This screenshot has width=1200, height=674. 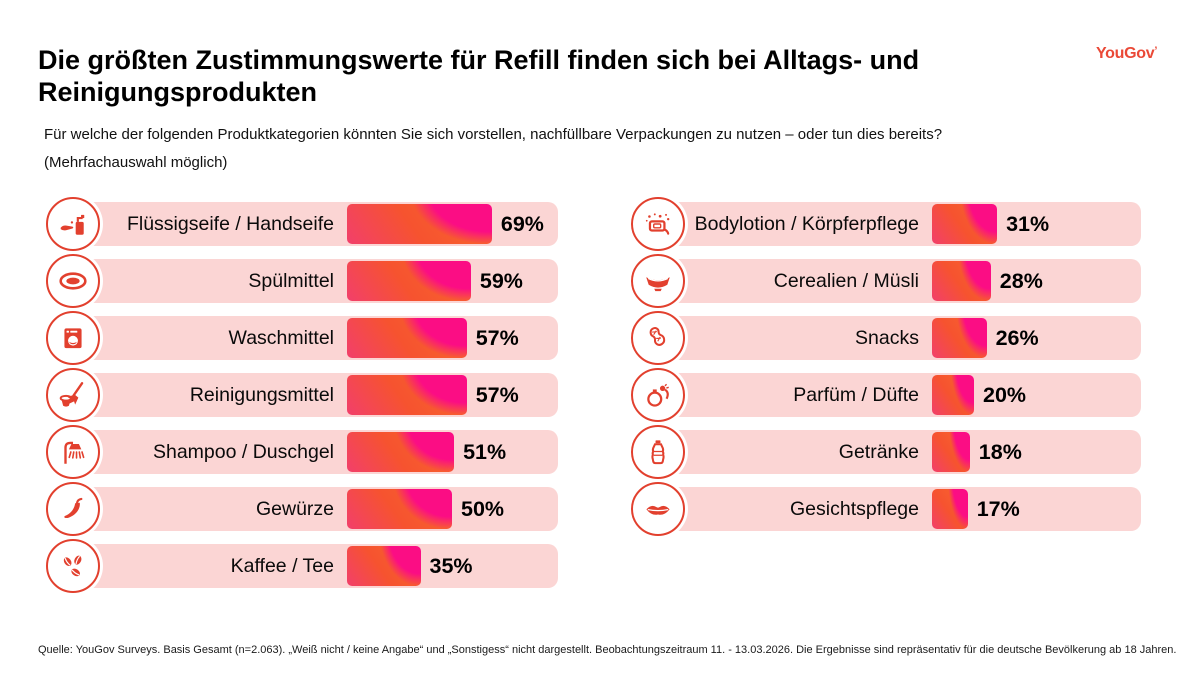 What do you see at coordinates (806, 223) in the screenshot?
I see `category-label: Bodylotion / Körpferpflege` at bounding box center [806, 223].